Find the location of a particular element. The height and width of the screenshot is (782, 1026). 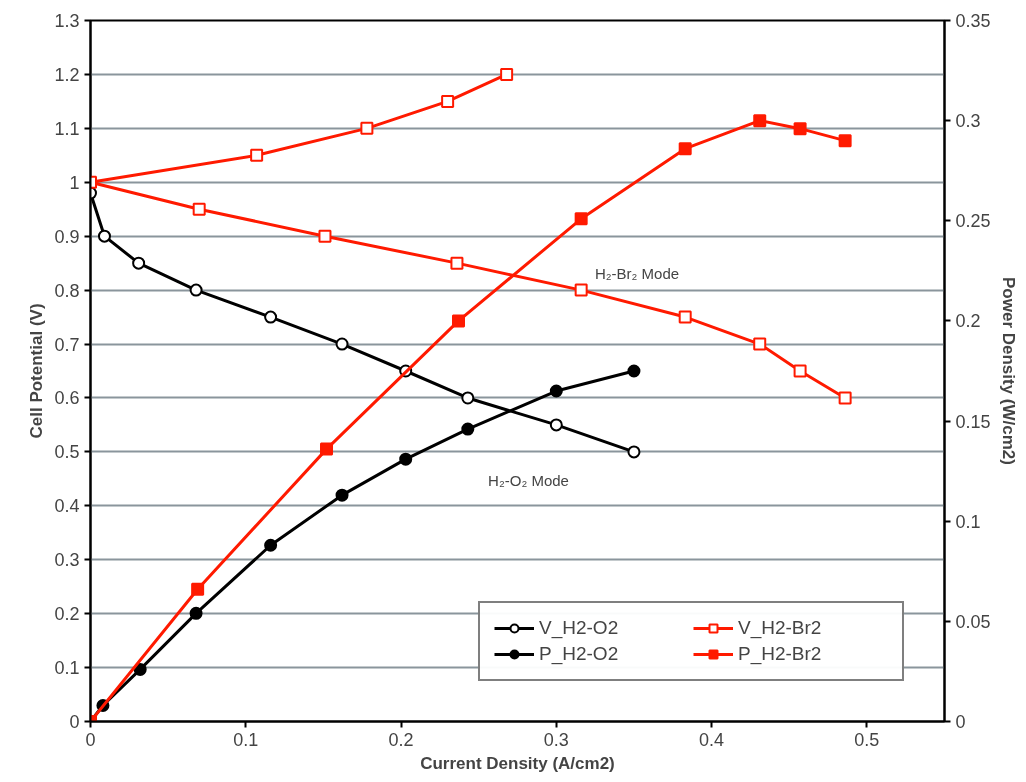

y2-tick-label: 0.1 is located at coordinates (968, 521).